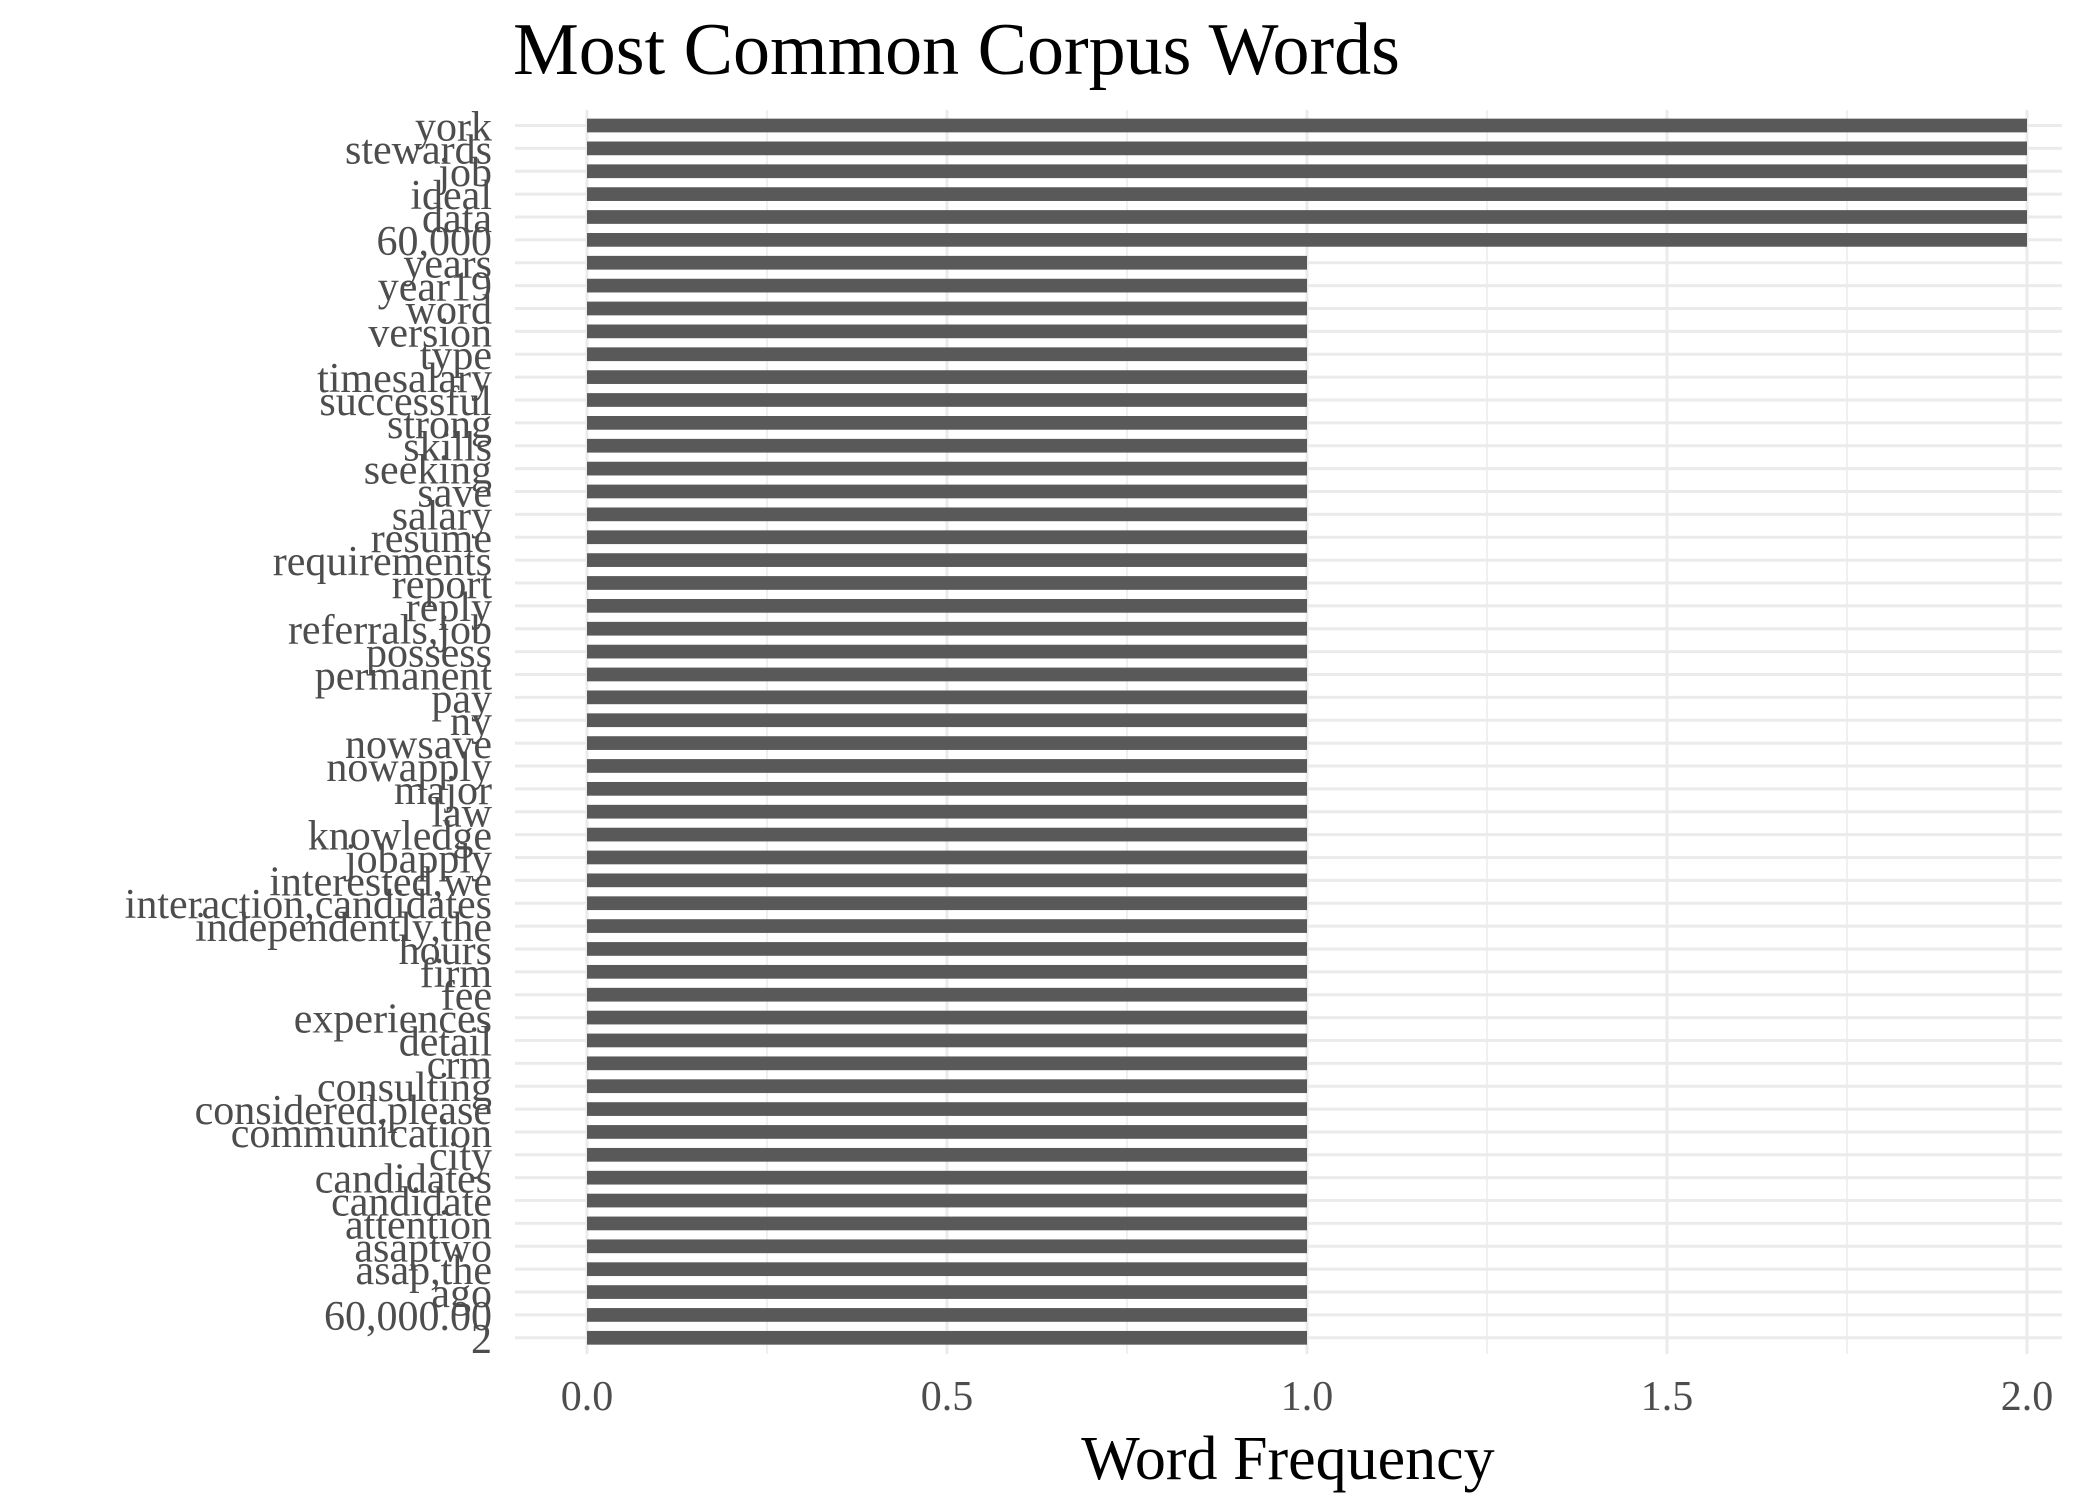 This screenshot has height=1499, width=2100. Describe the element at coordinates (404, 379) in the screenshot. I see `y-tick-label: timesalary` at that location.